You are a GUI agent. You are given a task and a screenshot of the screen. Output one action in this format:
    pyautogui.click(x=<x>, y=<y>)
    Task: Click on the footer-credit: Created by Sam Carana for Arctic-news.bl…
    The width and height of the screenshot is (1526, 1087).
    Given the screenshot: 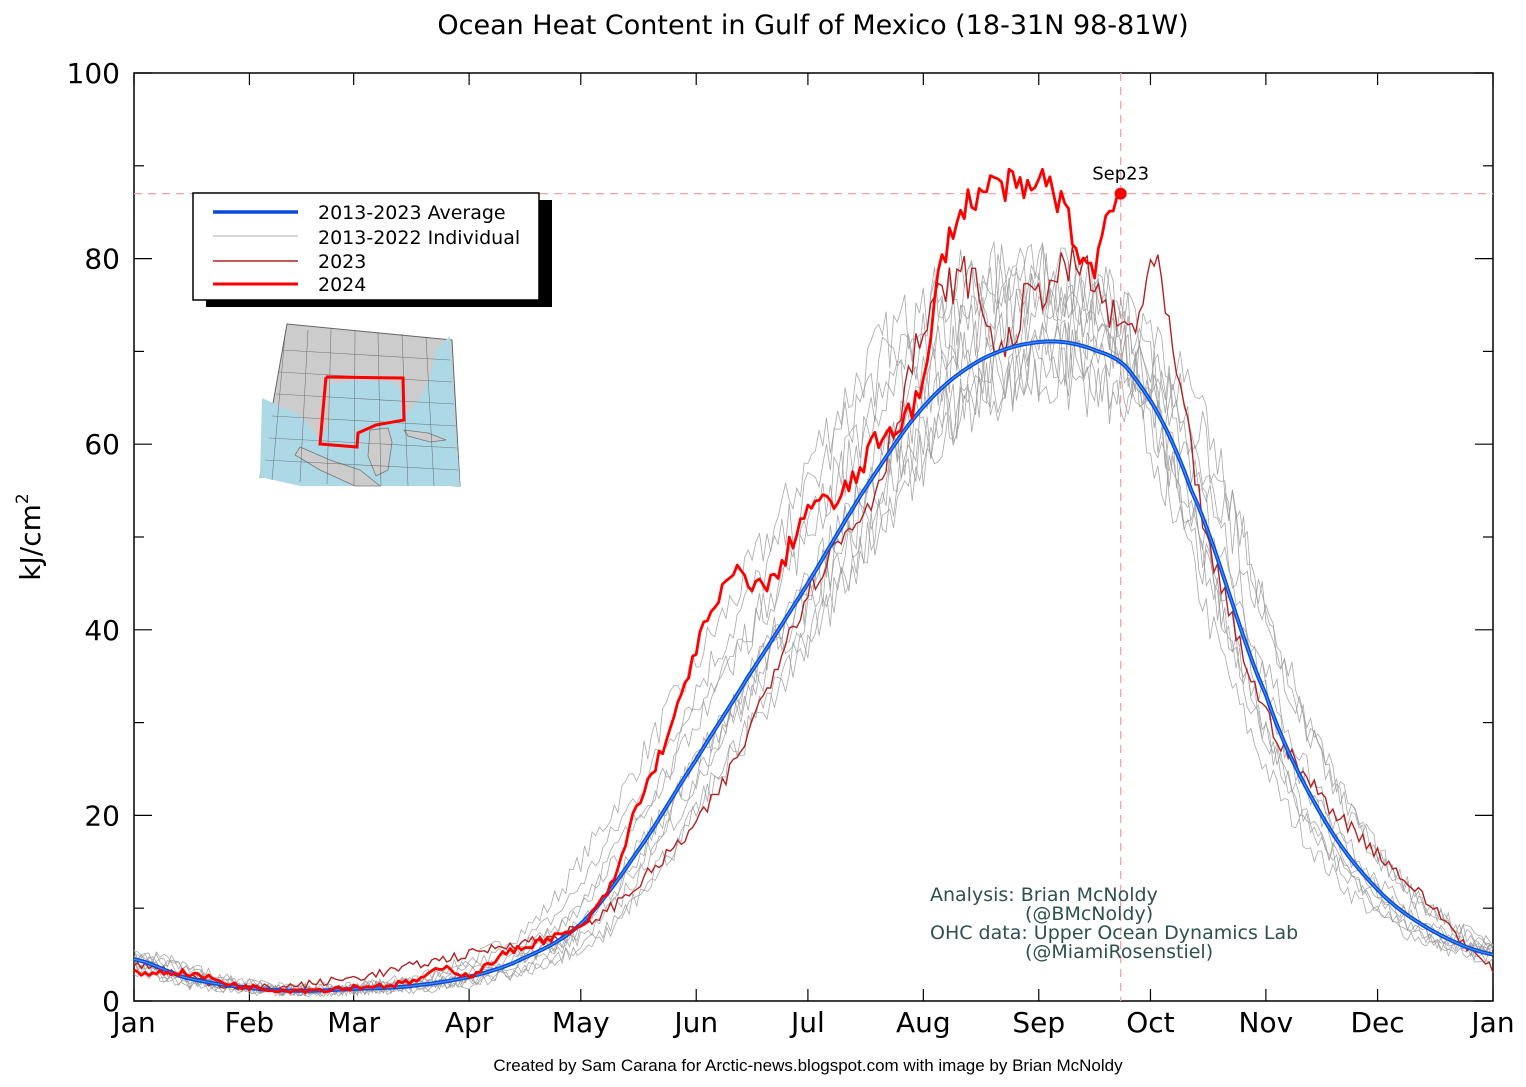 What is the action you would take?
    pyautogui.click(x=808, y=1065)
    